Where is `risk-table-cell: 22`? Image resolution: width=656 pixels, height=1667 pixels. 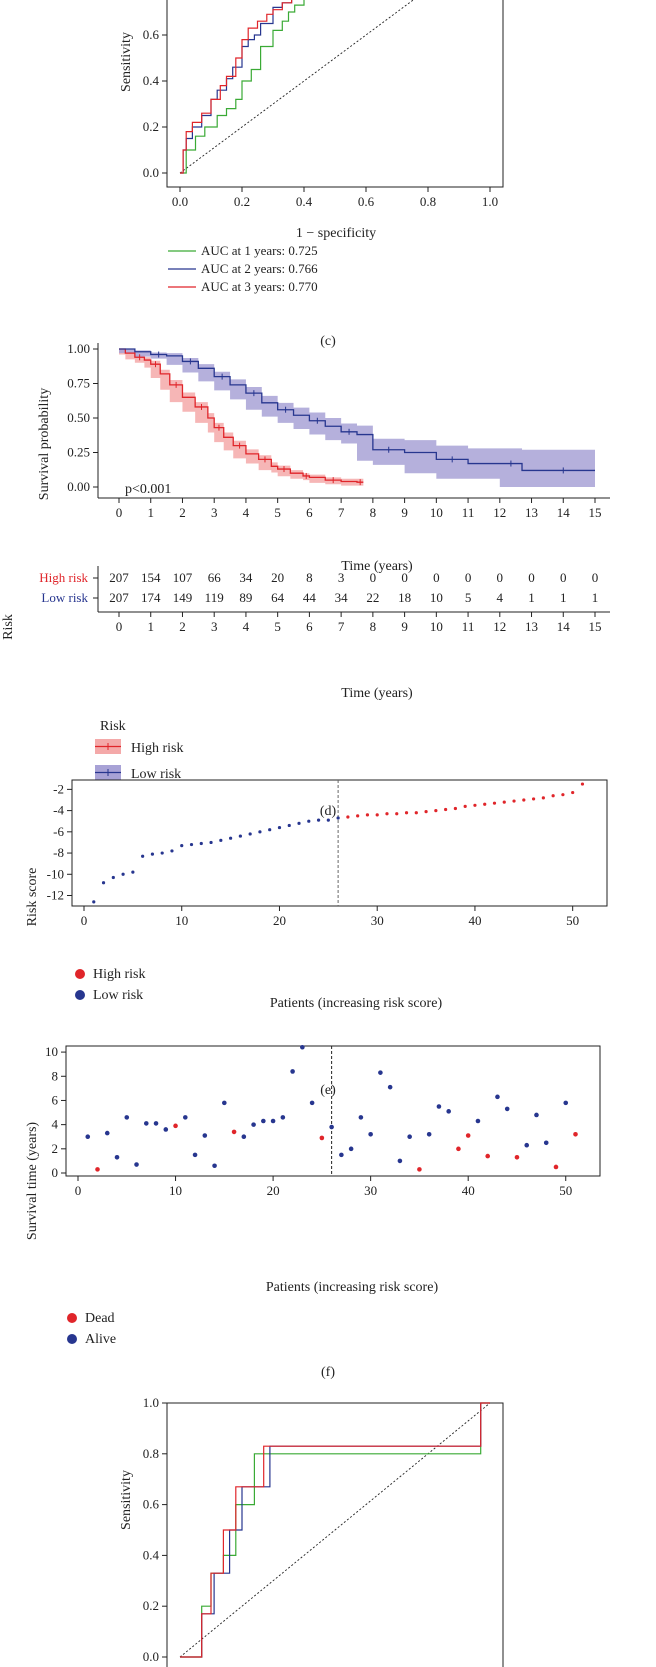 risk-table-cell: 22 is located at coordinates (372, 597).